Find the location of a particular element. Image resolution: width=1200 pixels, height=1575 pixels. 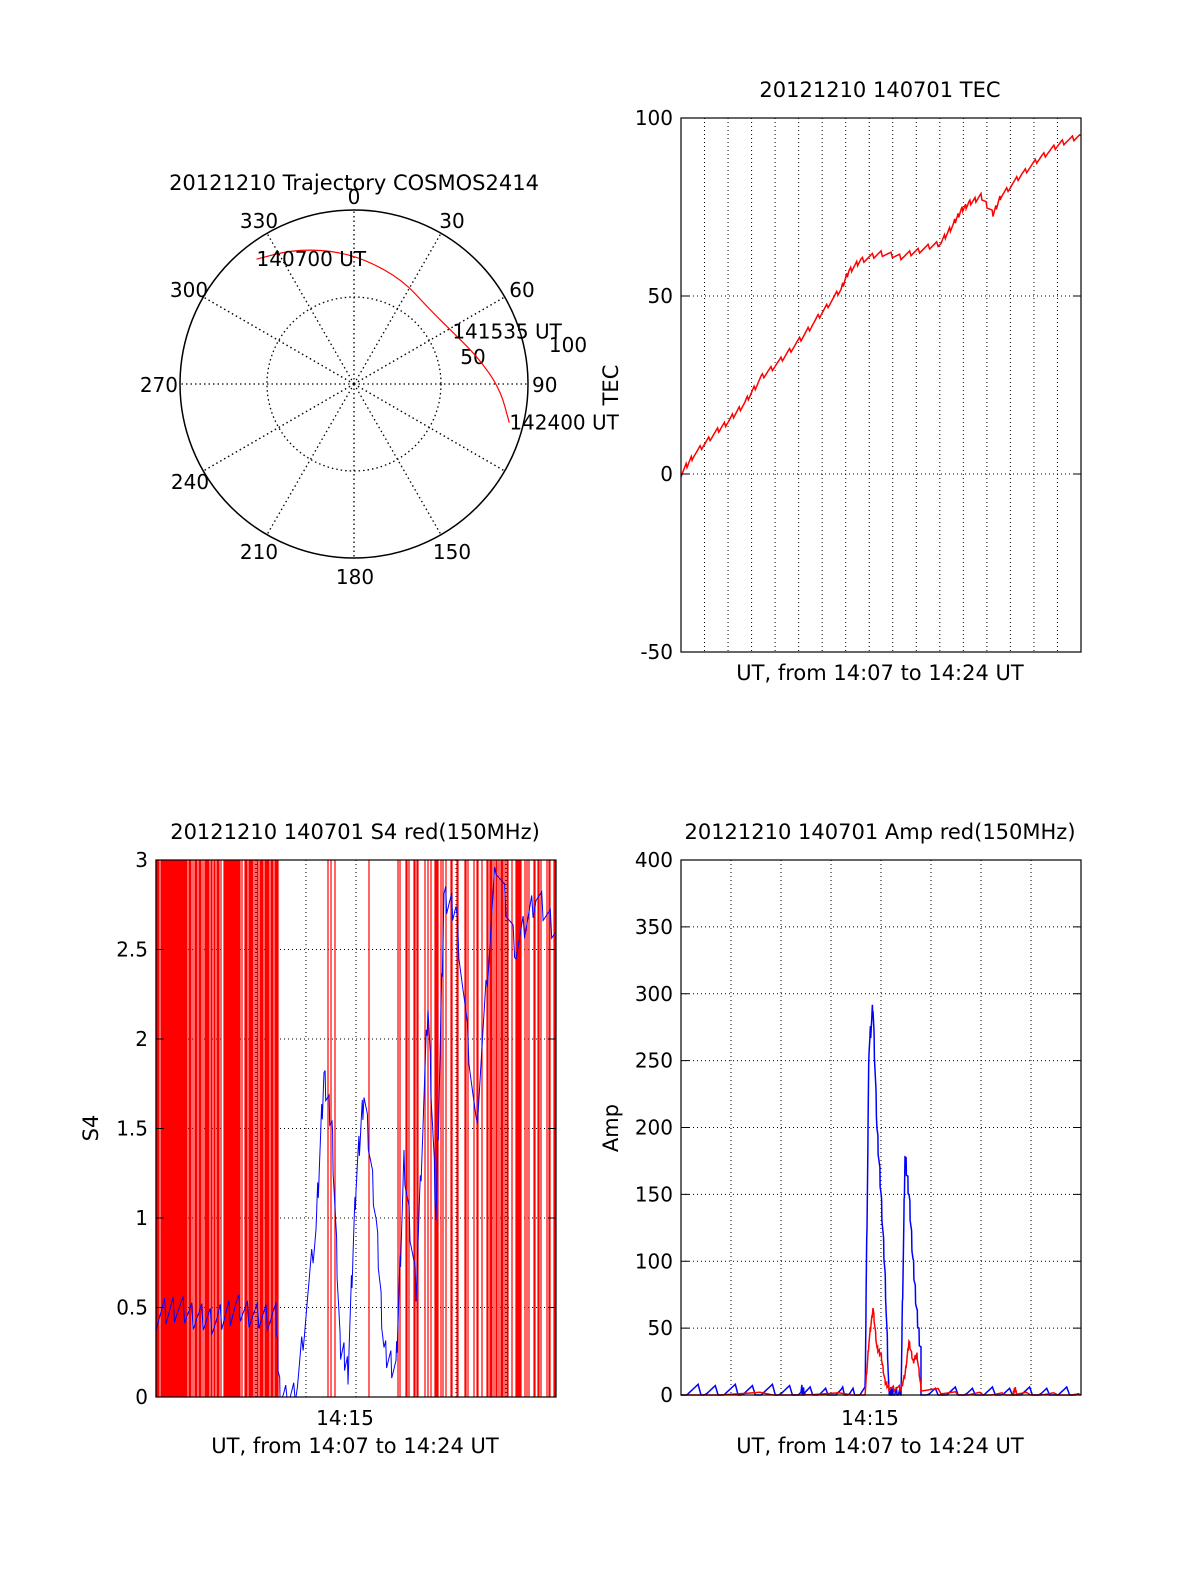

angle-label-150: 150 is located at coordinates (452, 552).